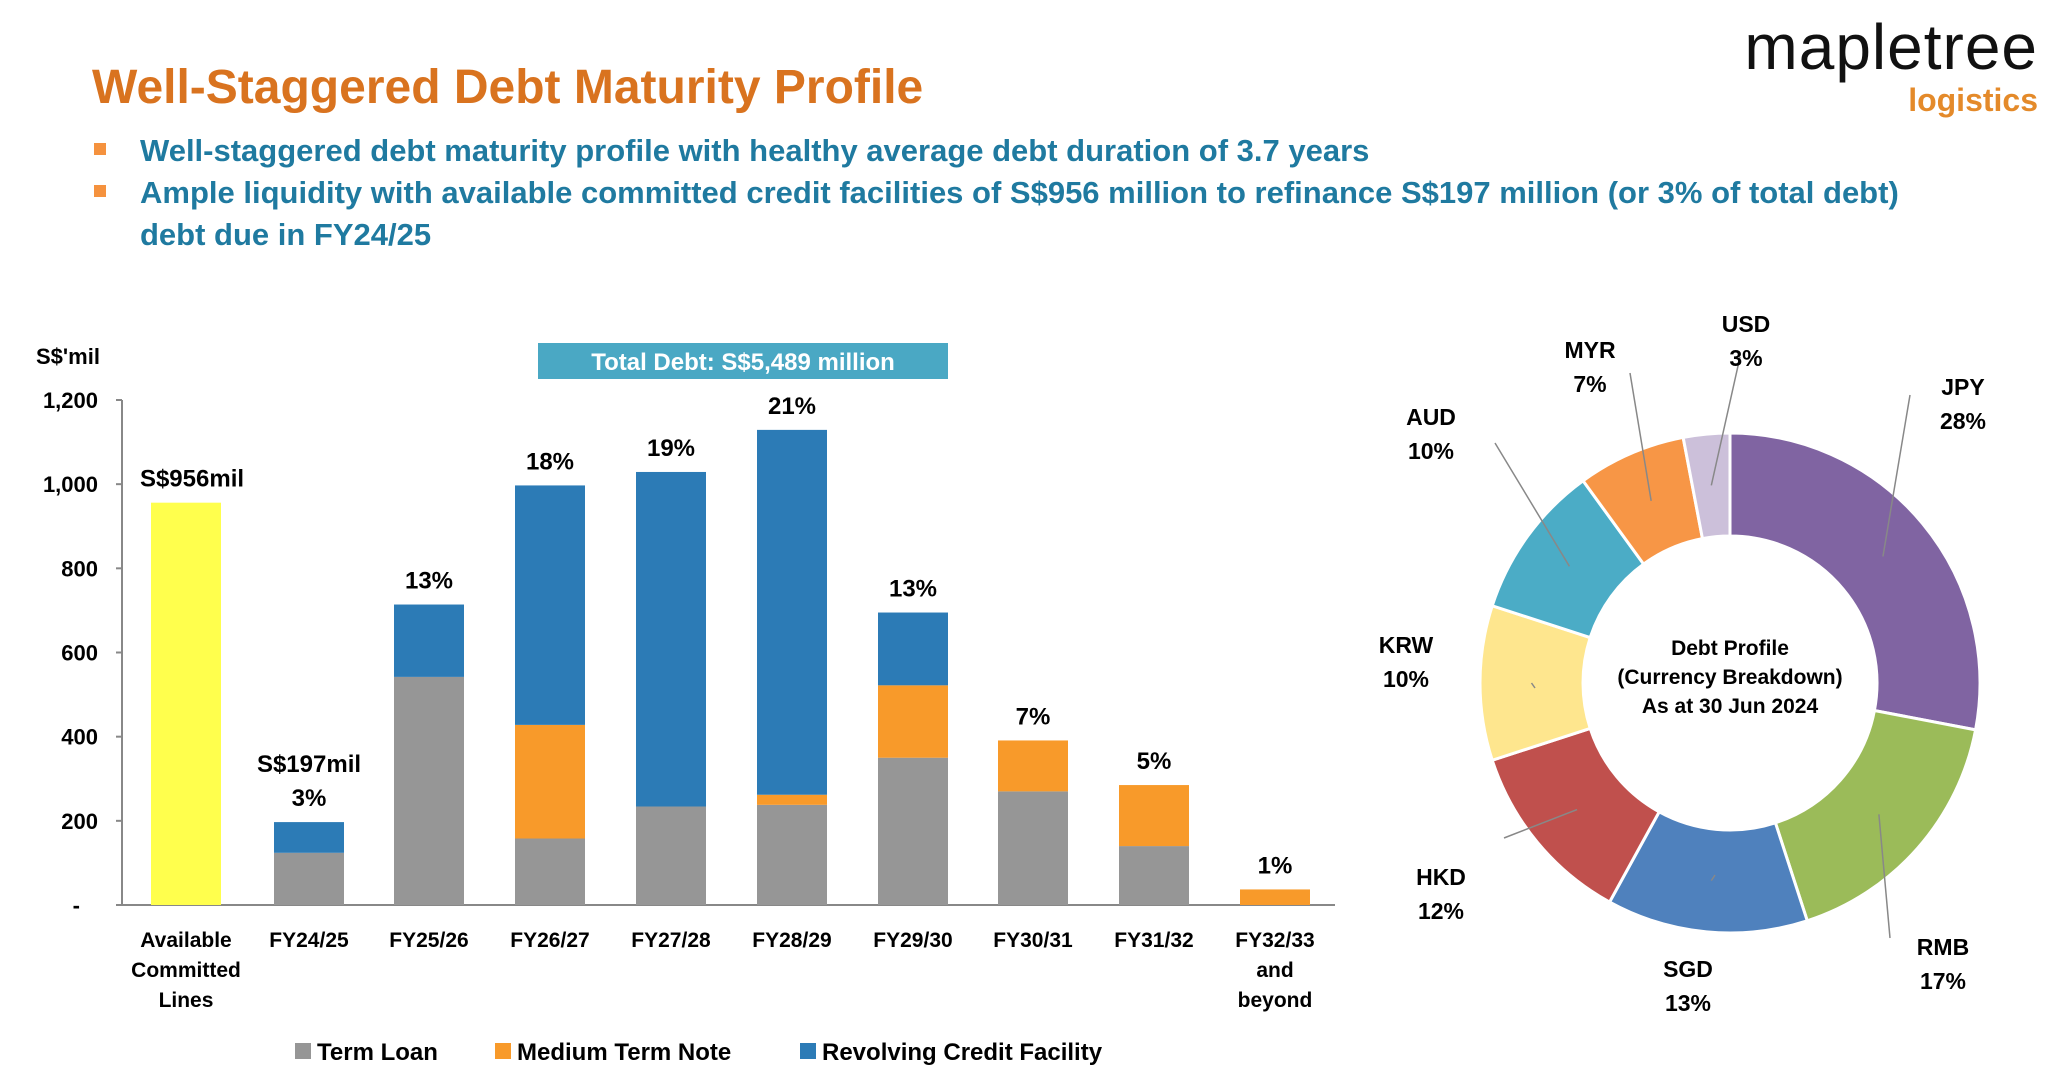 The height and width of the screenshot is (1078, 2048). I want to click on total-debt-banner, so click(743, 361).